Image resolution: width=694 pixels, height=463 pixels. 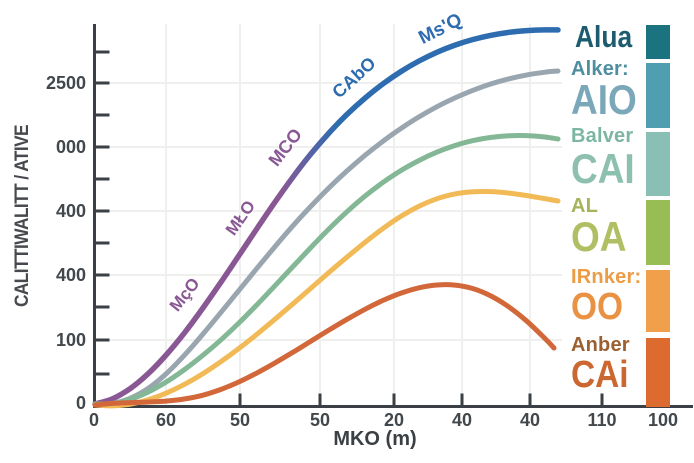 I want to click on x-tick-label: 110, so click(x=601, y=420).